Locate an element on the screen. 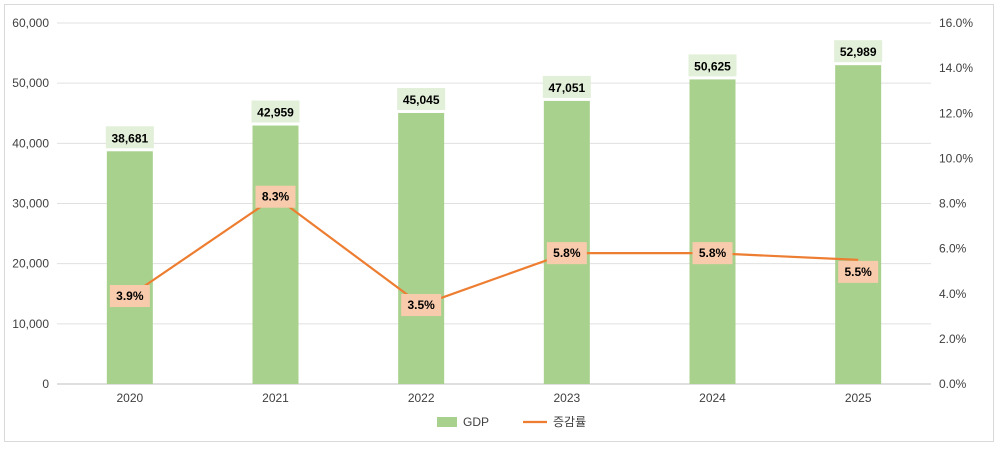 The image size is (1000, 449). y-right-tick-label: 0.0% is located at coordinates (953, 384).